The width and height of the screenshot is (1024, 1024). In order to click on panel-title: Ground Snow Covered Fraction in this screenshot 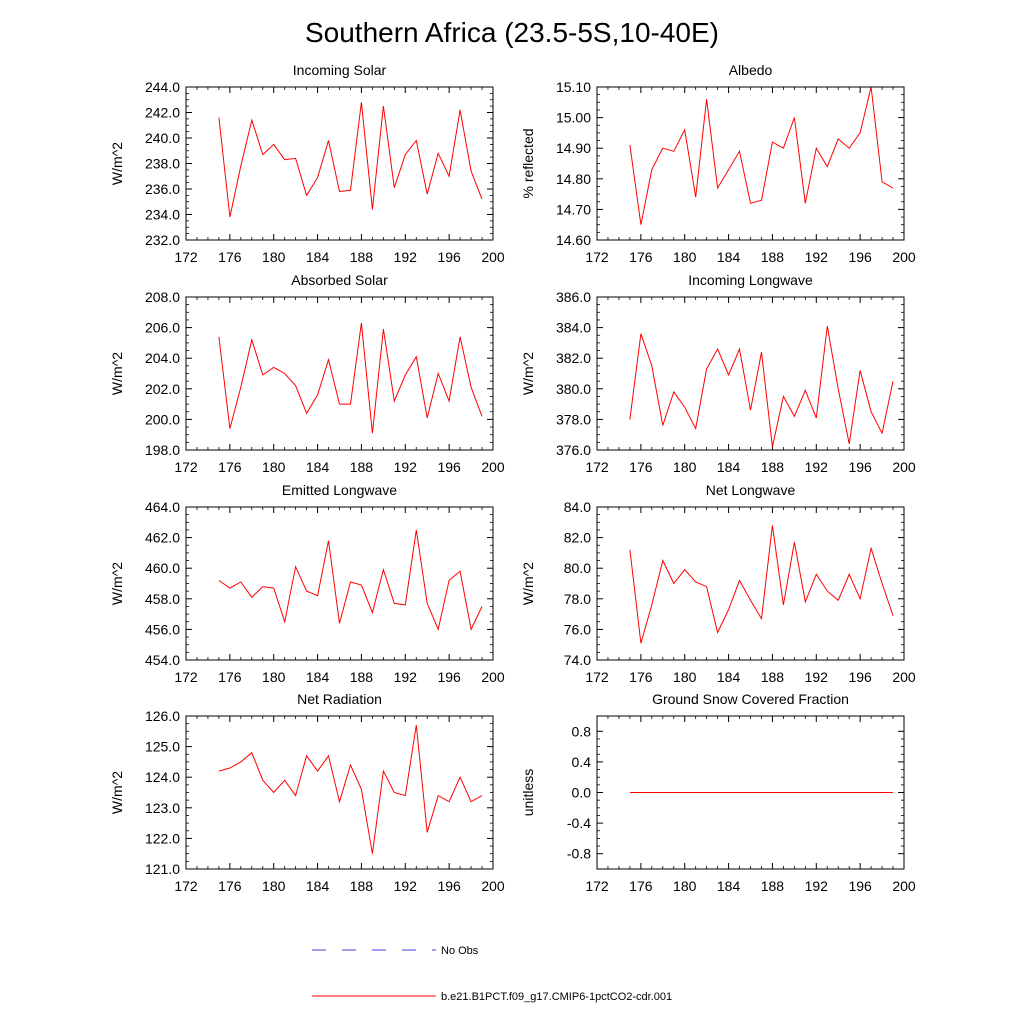, I will do `click(750, 699)`.